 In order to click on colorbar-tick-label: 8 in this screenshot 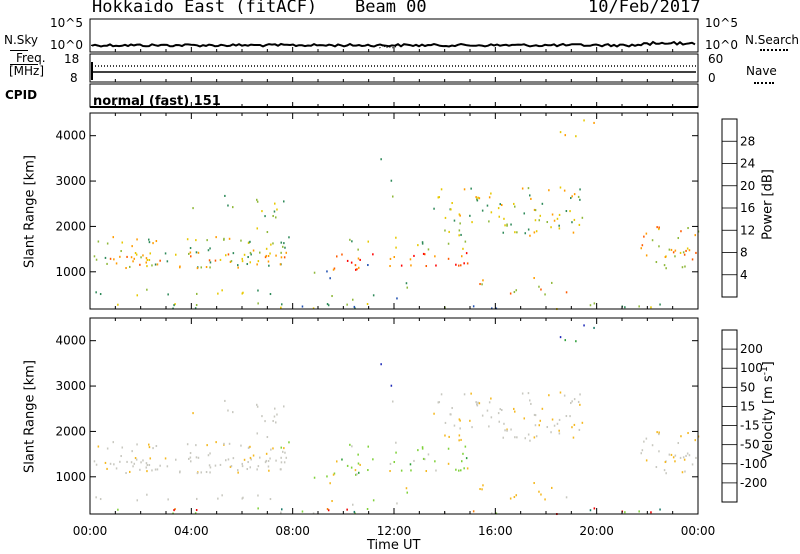, I will do `click(744, 253)`.